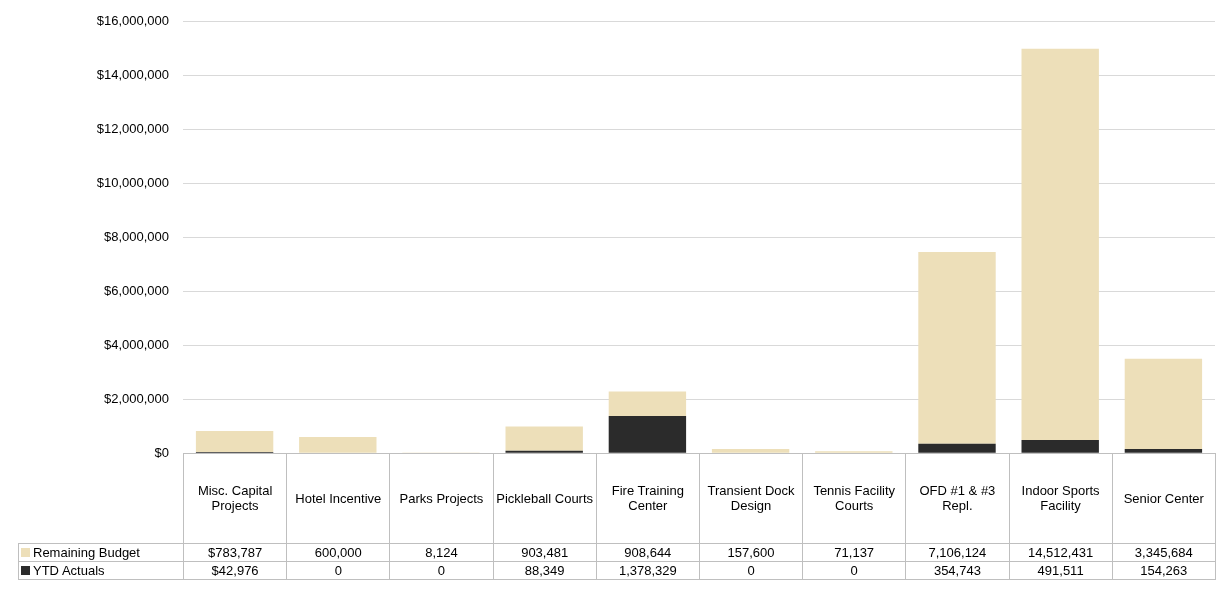 Image resolution: width=1225 pixels, height=609 pixels. Describe the element at coordinates (854, 552) in the screenshot. I see `data-label: 71,137` at that location.